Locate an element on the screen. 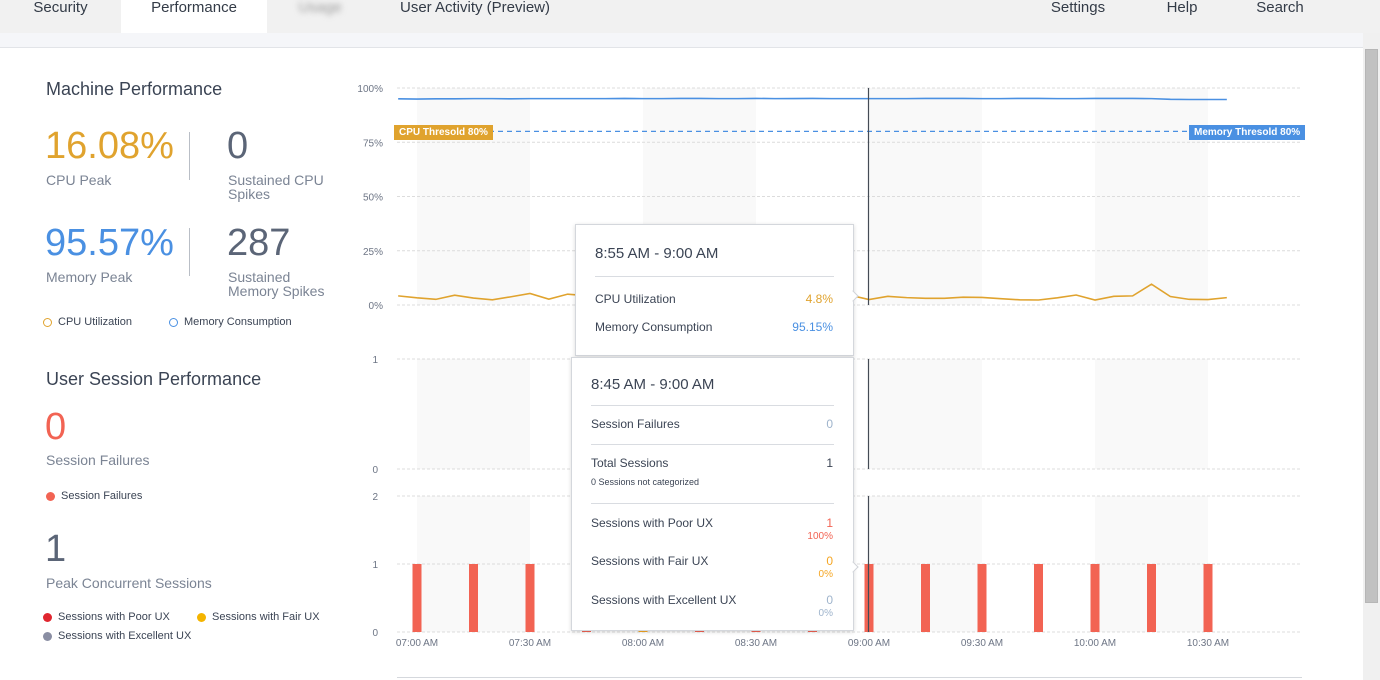 This screenshot has height=680, width=1380. legend-label: Memory Consumption is located at coordinates (238, 322).